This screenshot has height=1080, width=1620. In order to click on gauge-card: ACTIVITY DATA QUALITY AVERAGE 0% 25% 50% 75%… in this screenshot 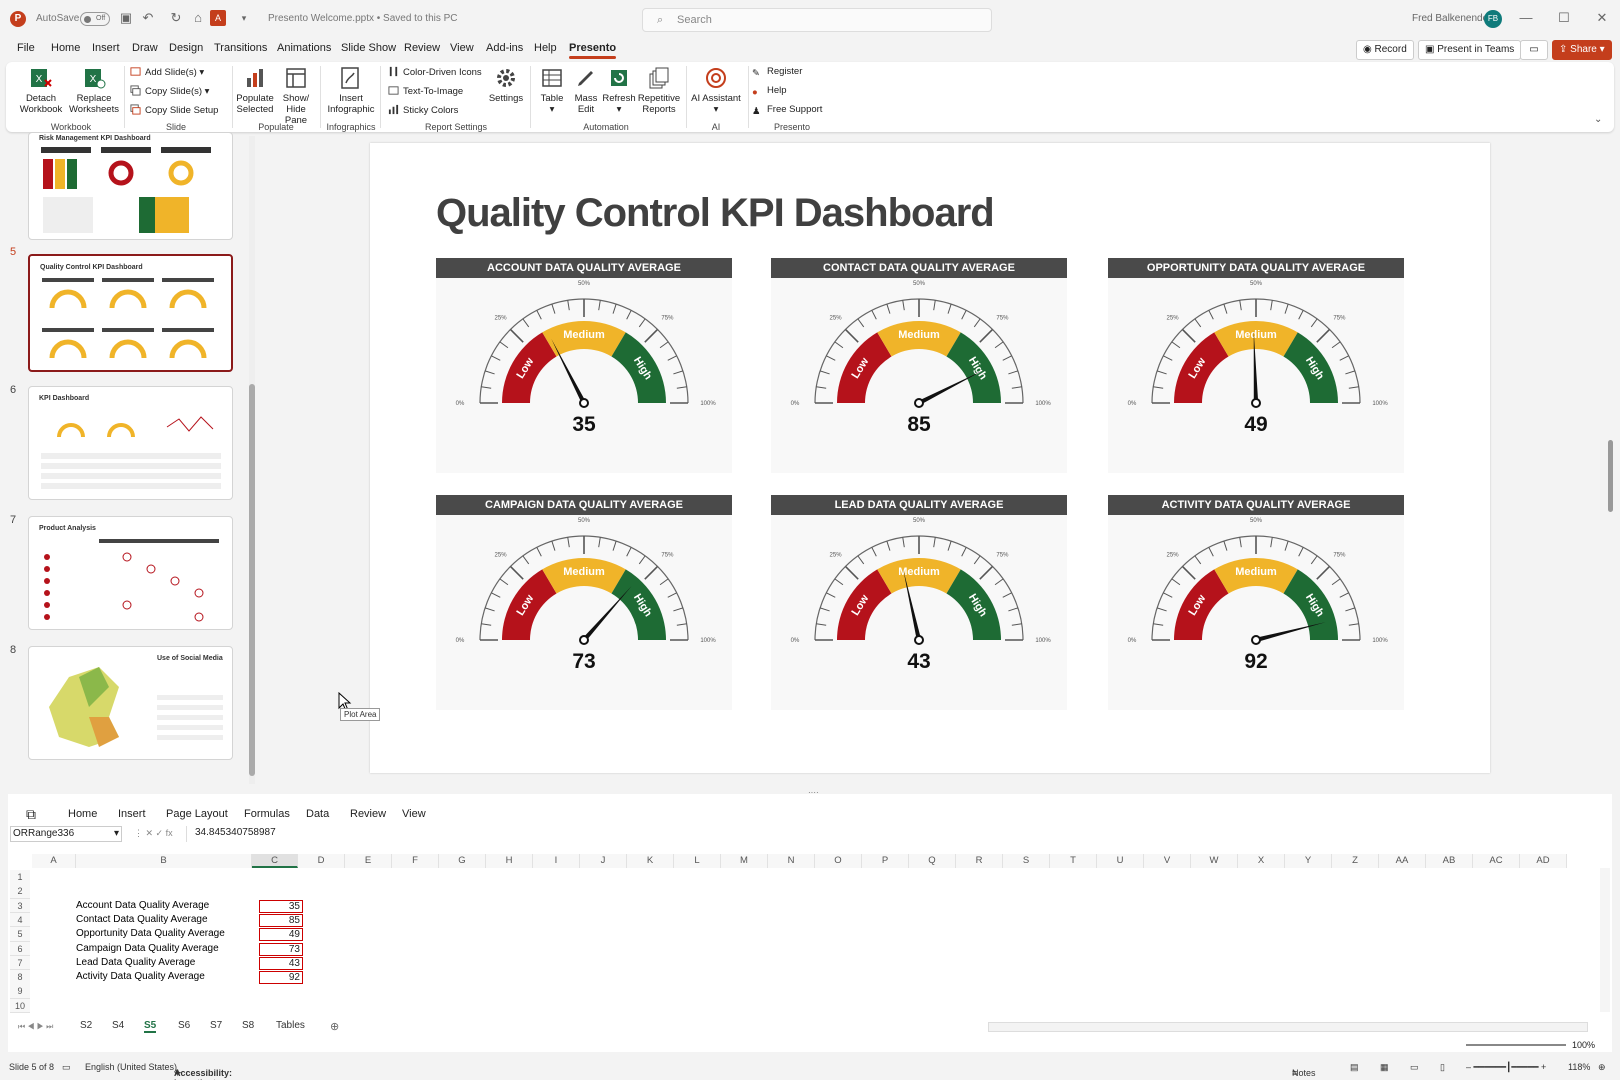, I will do `click(1256, 602)`.